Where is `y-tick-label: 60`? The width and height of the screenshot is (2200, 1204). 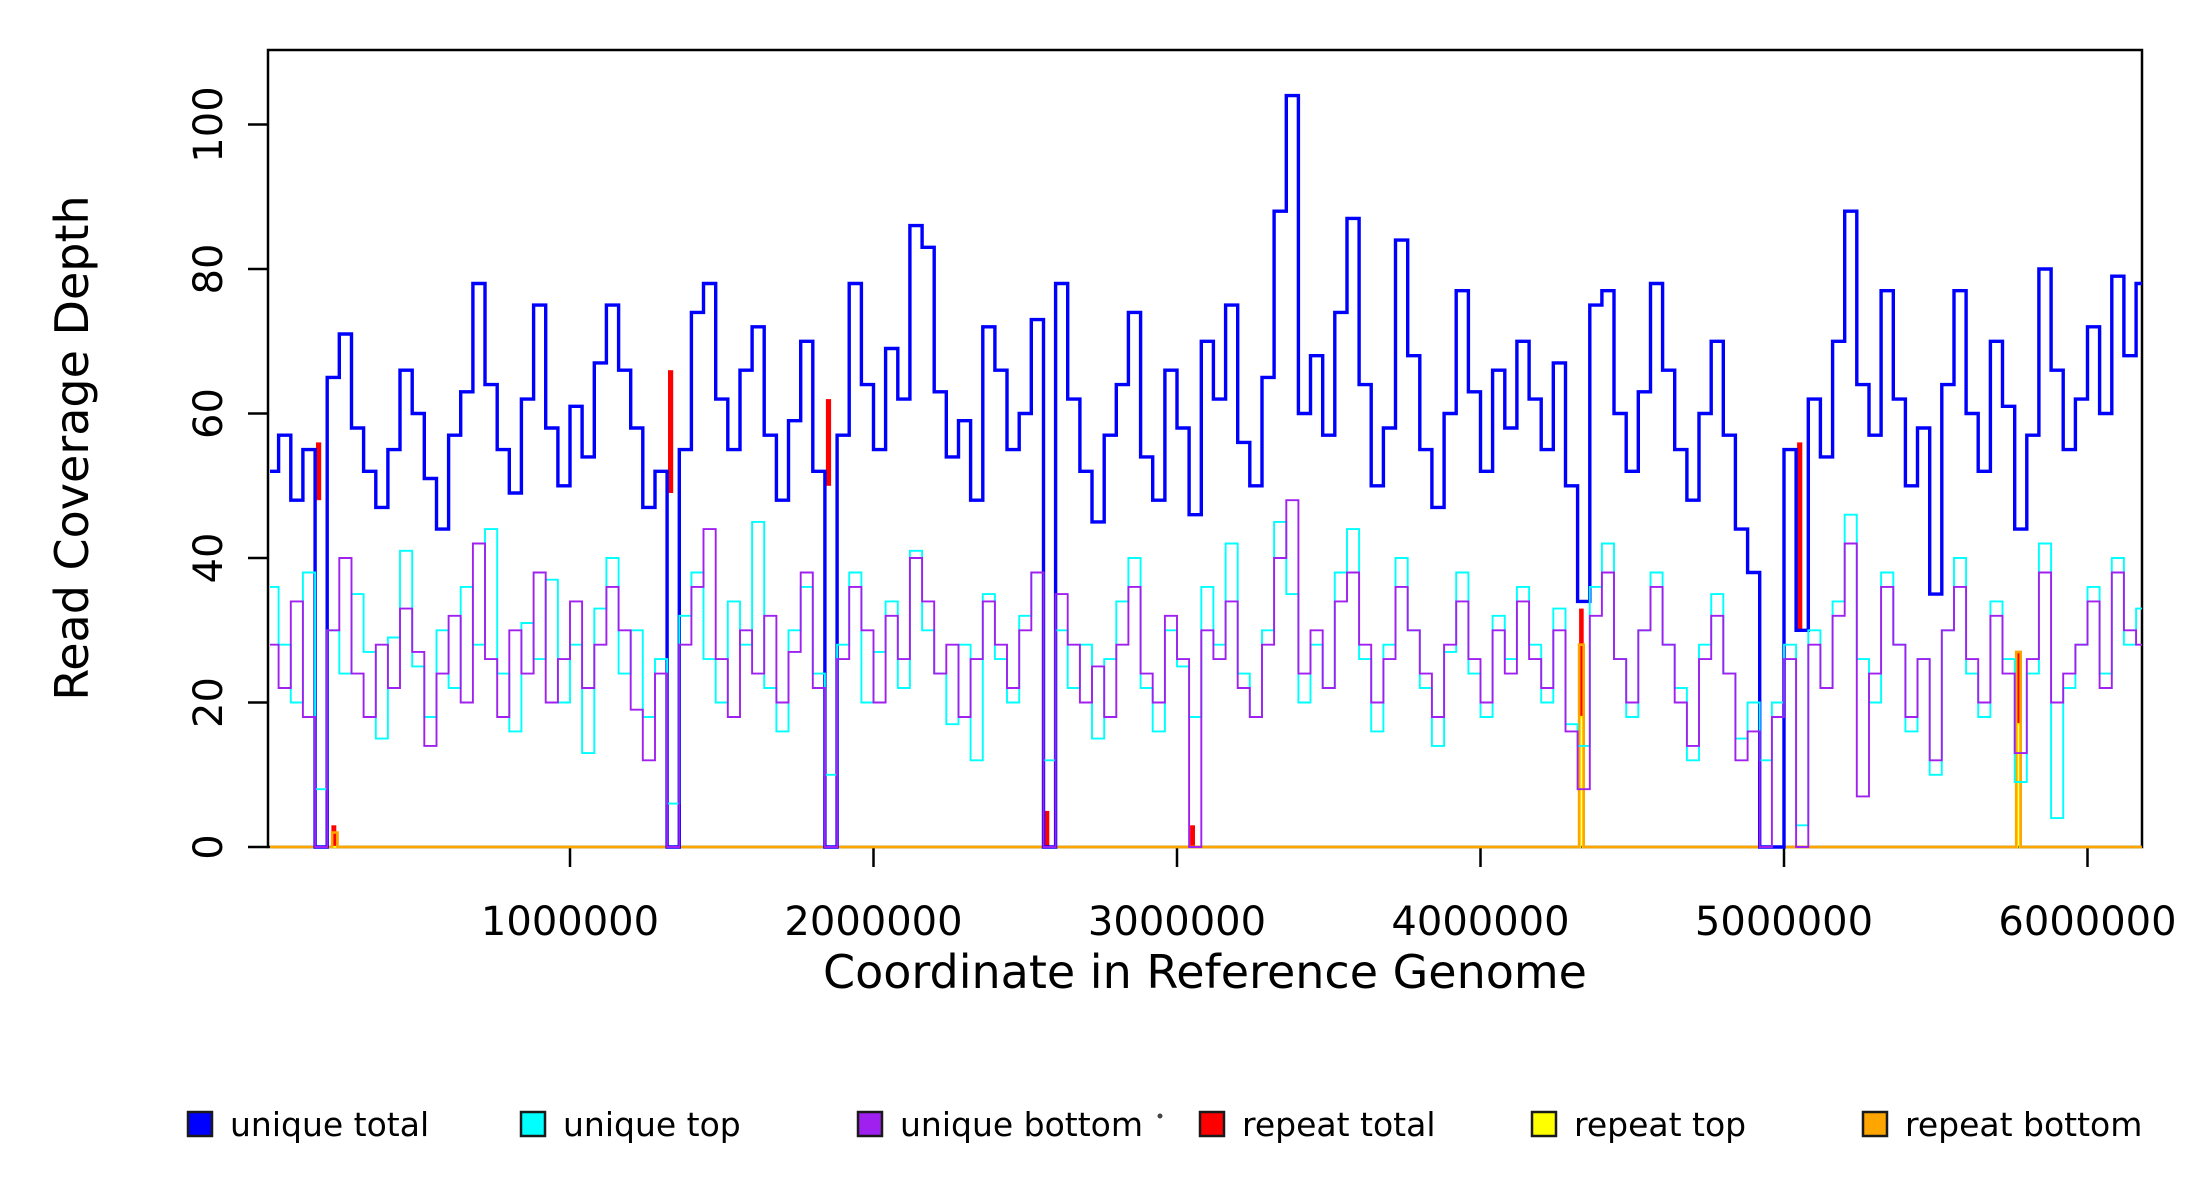 y-tick-label: 60 is located at coordinates (209, 413).